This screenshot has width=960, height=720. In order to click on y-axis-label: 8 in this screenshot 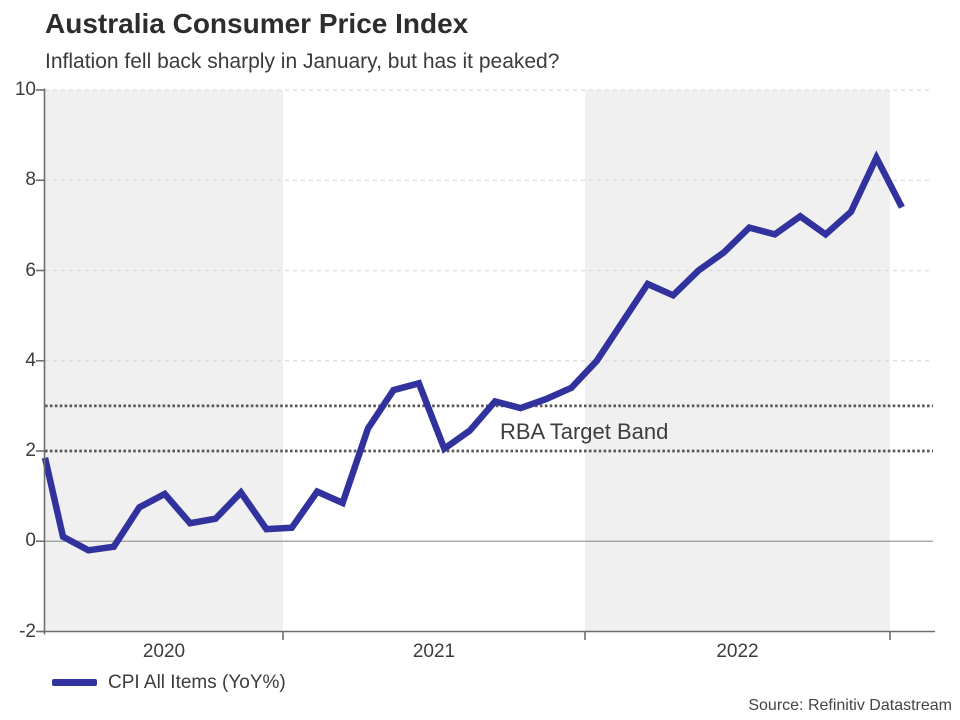, I will do `click(30, 180)`.